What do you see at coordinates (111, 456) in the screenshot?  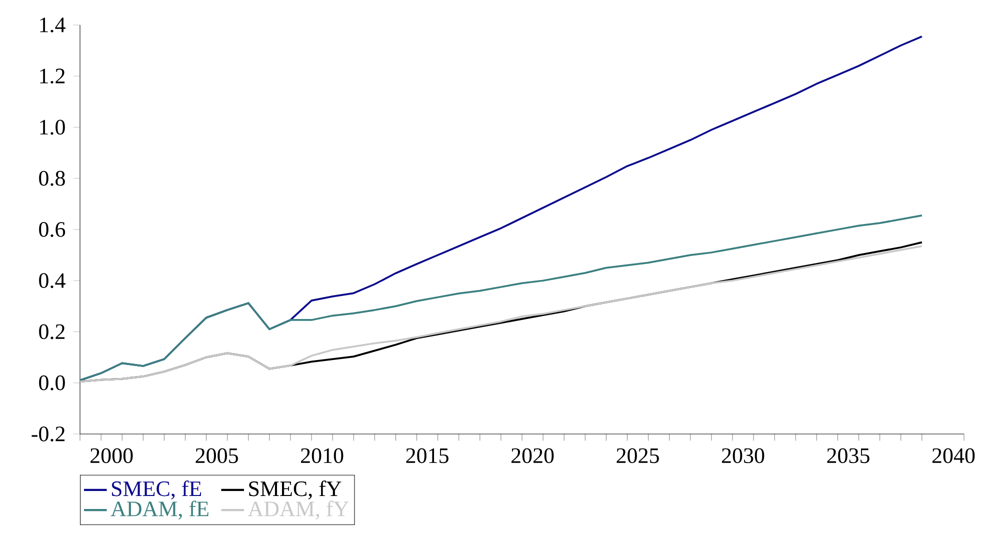 I see `x-tick-label: 2000` at bounding box center [111, 456].